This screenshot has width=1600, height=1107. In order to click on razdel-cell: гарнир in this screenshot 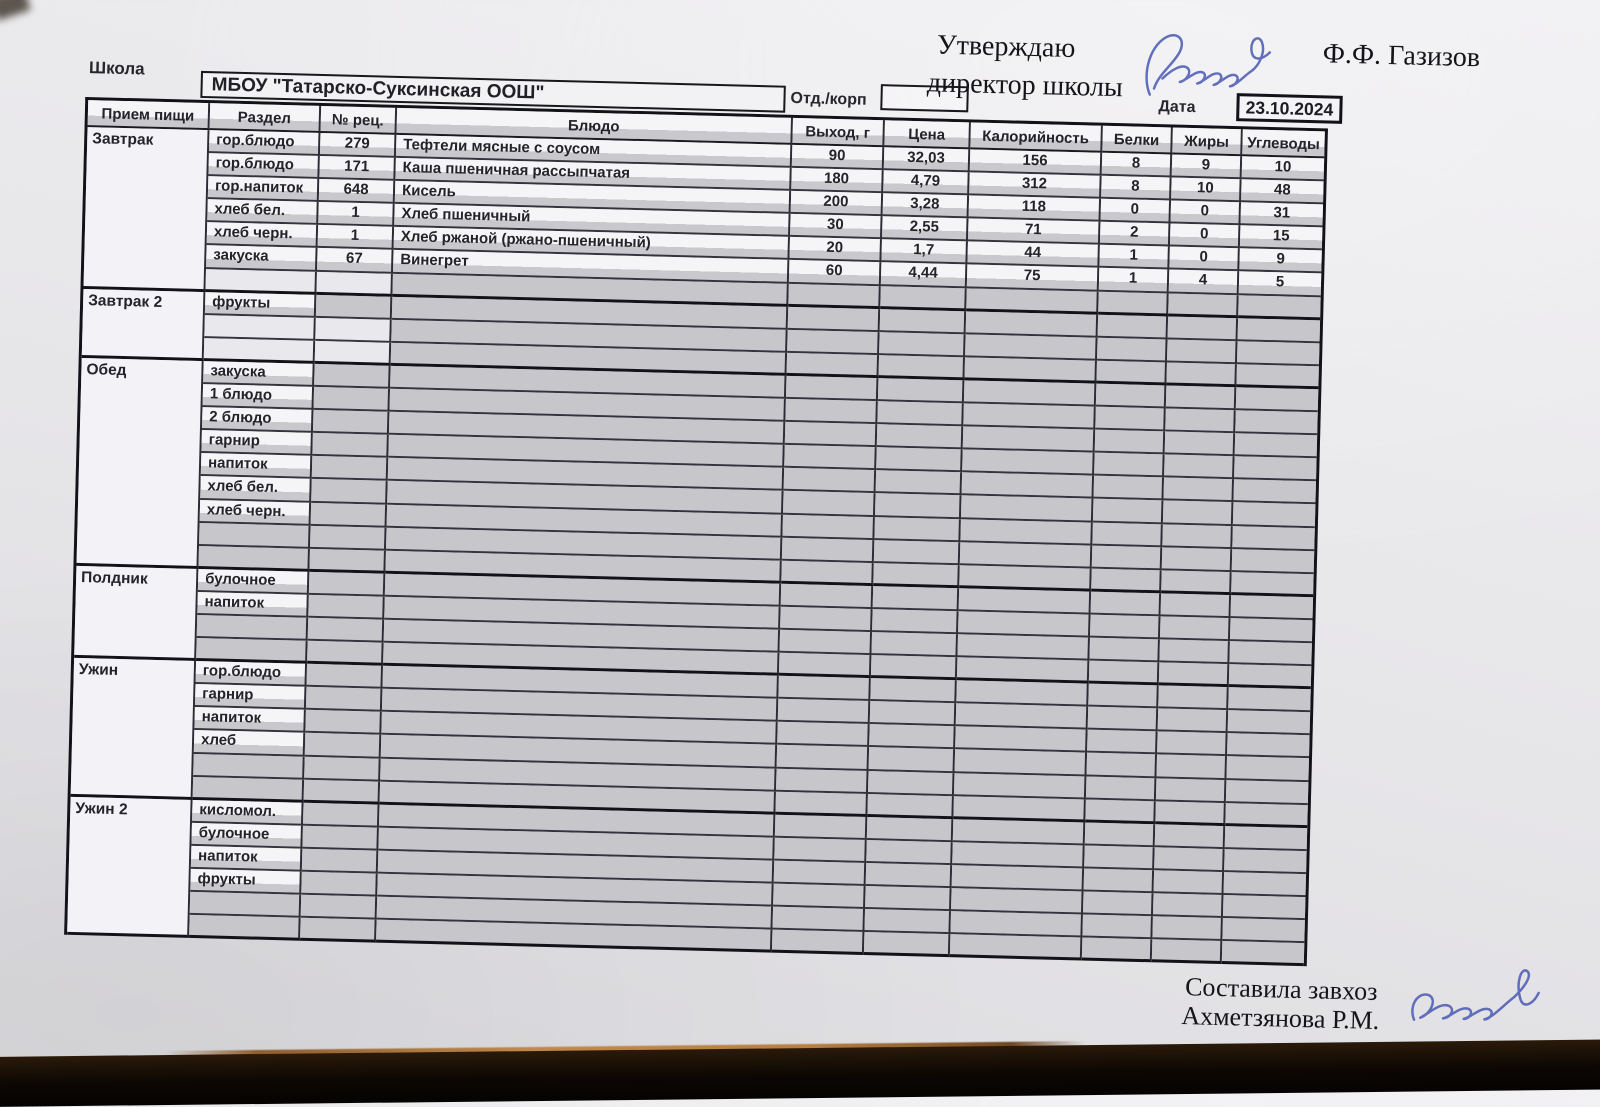, I will do `click(257, 443)`.